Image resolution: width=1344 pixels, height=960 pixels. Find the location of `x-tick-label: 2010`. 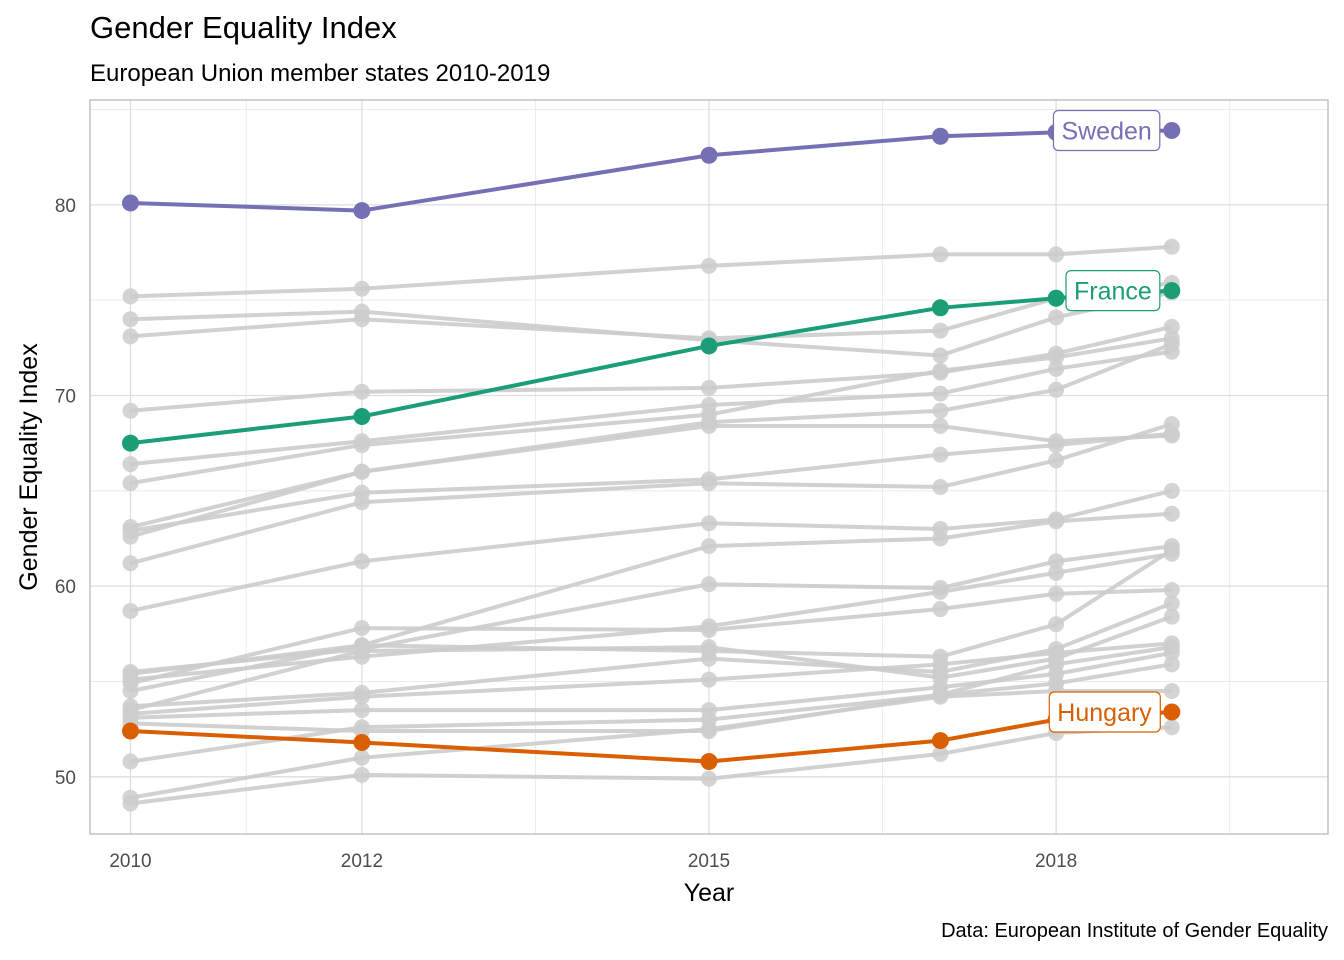

x-tick-label: 2010 is located at coordinates (130, 861).